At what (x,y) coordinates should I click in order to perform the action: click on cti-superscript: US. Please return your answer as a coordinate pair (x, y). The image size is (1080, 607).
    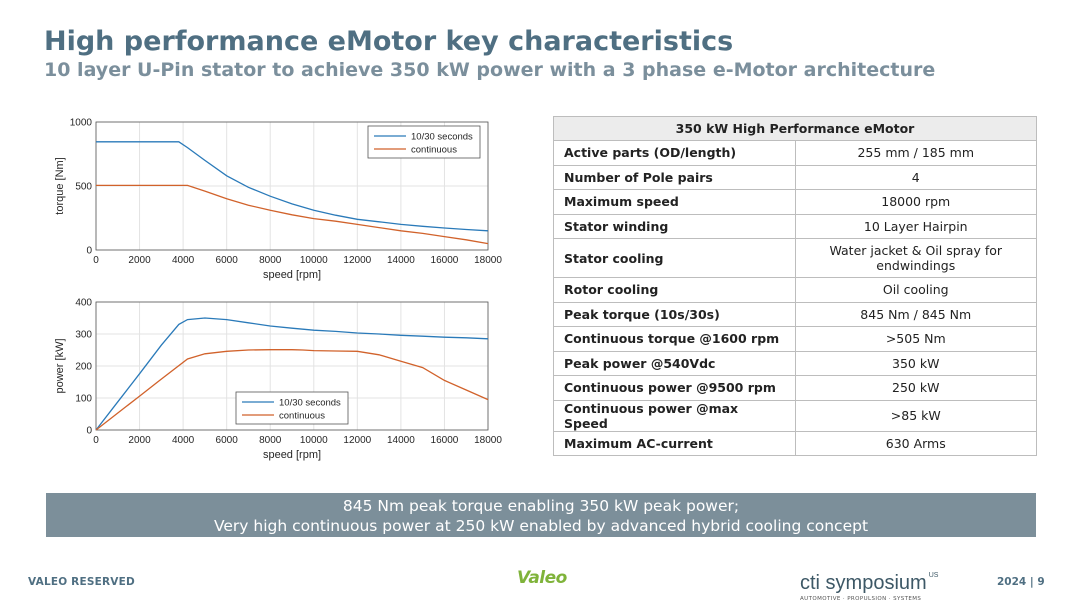
    Looking at the image, I should click on (933, 575).